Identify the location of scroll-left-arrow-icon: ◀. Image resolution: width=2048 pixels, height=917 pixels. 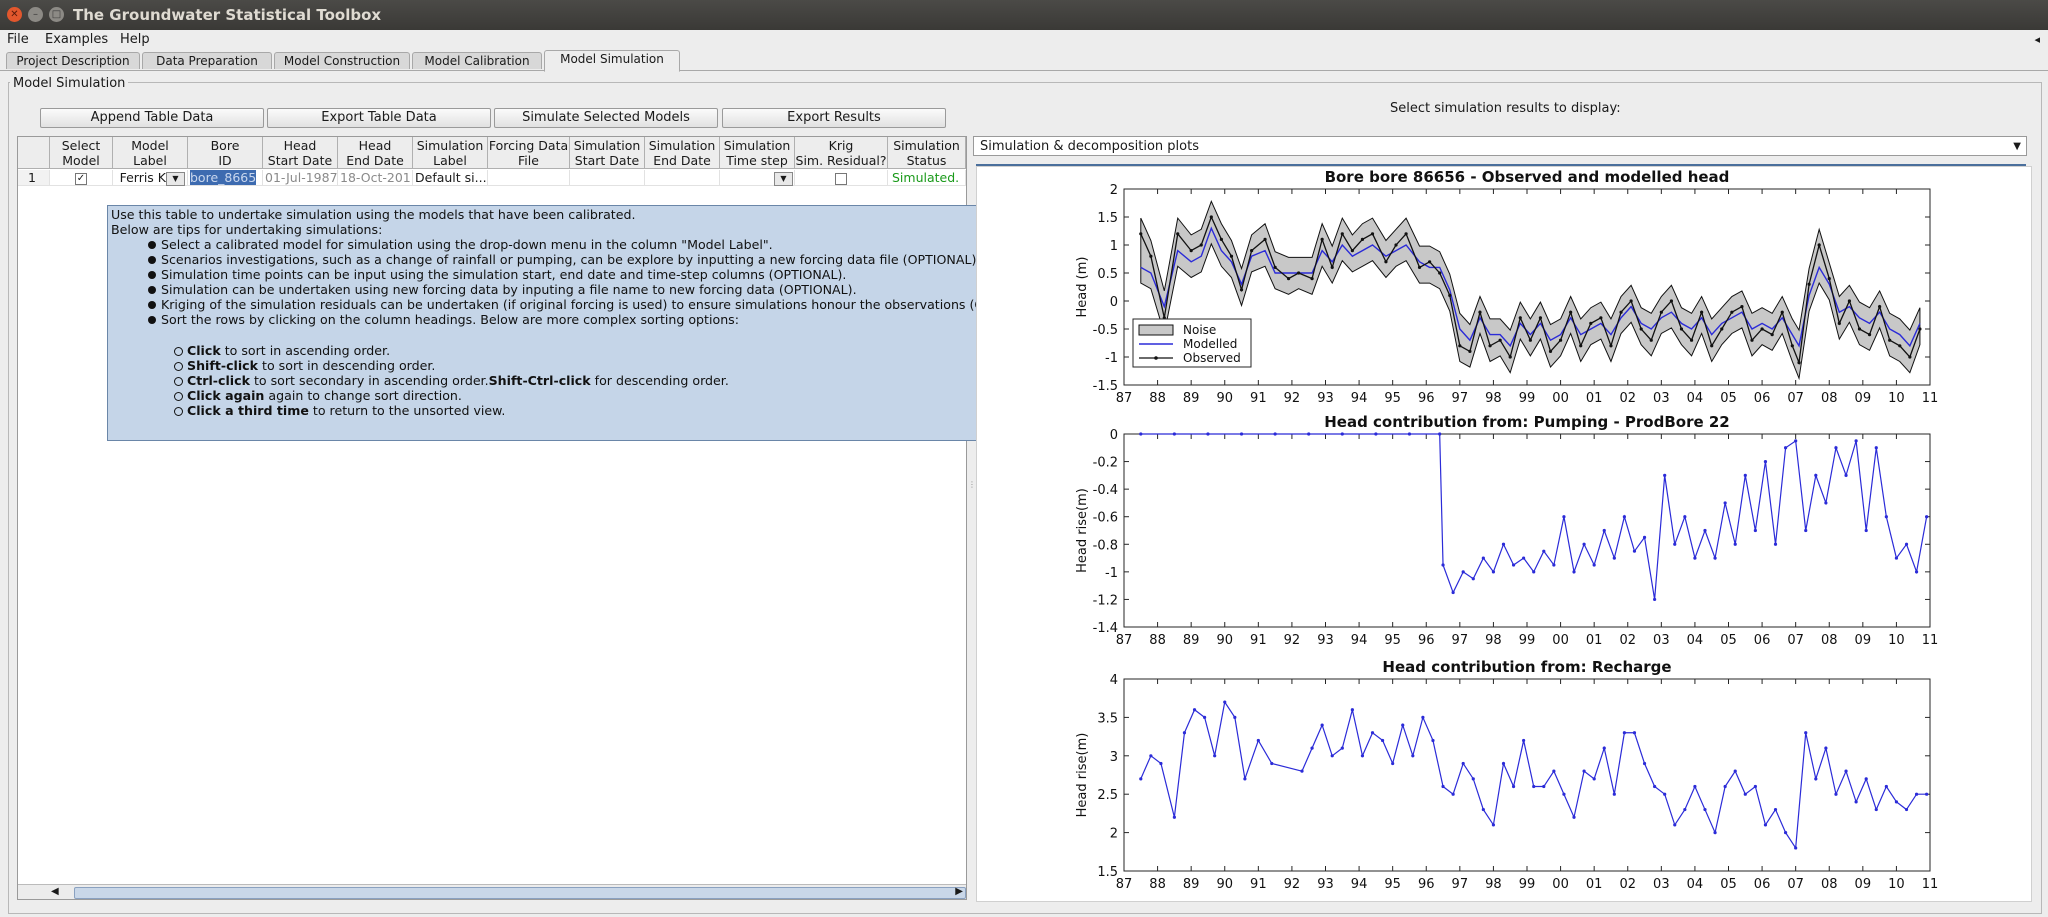
(55, 891).